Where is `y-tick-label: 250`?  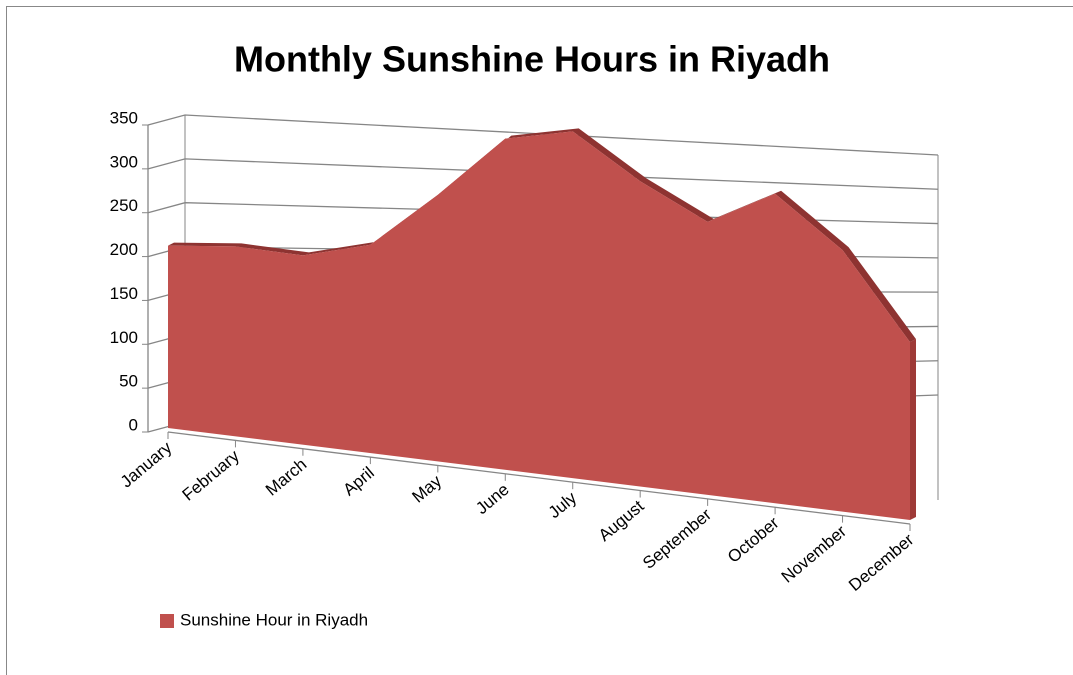 y-tick-label: 250 is located at coordinates (124, 205).